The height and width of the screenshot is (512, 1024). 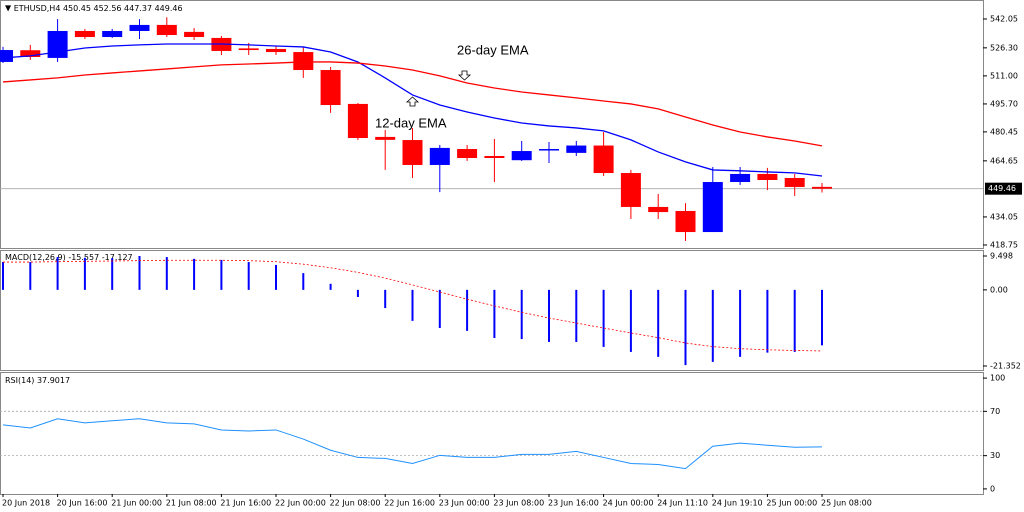 What do you see at coordinates (191, 503) in the screenshot?
I see `x-tick-label: 21 Jun 08:00` at bounding box center [191, 503].